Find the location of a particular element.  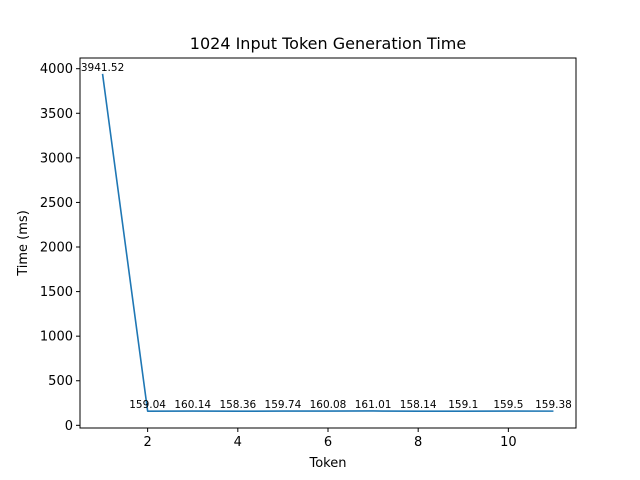

y-tick-label: 0 is located at coordinates (69, 426).